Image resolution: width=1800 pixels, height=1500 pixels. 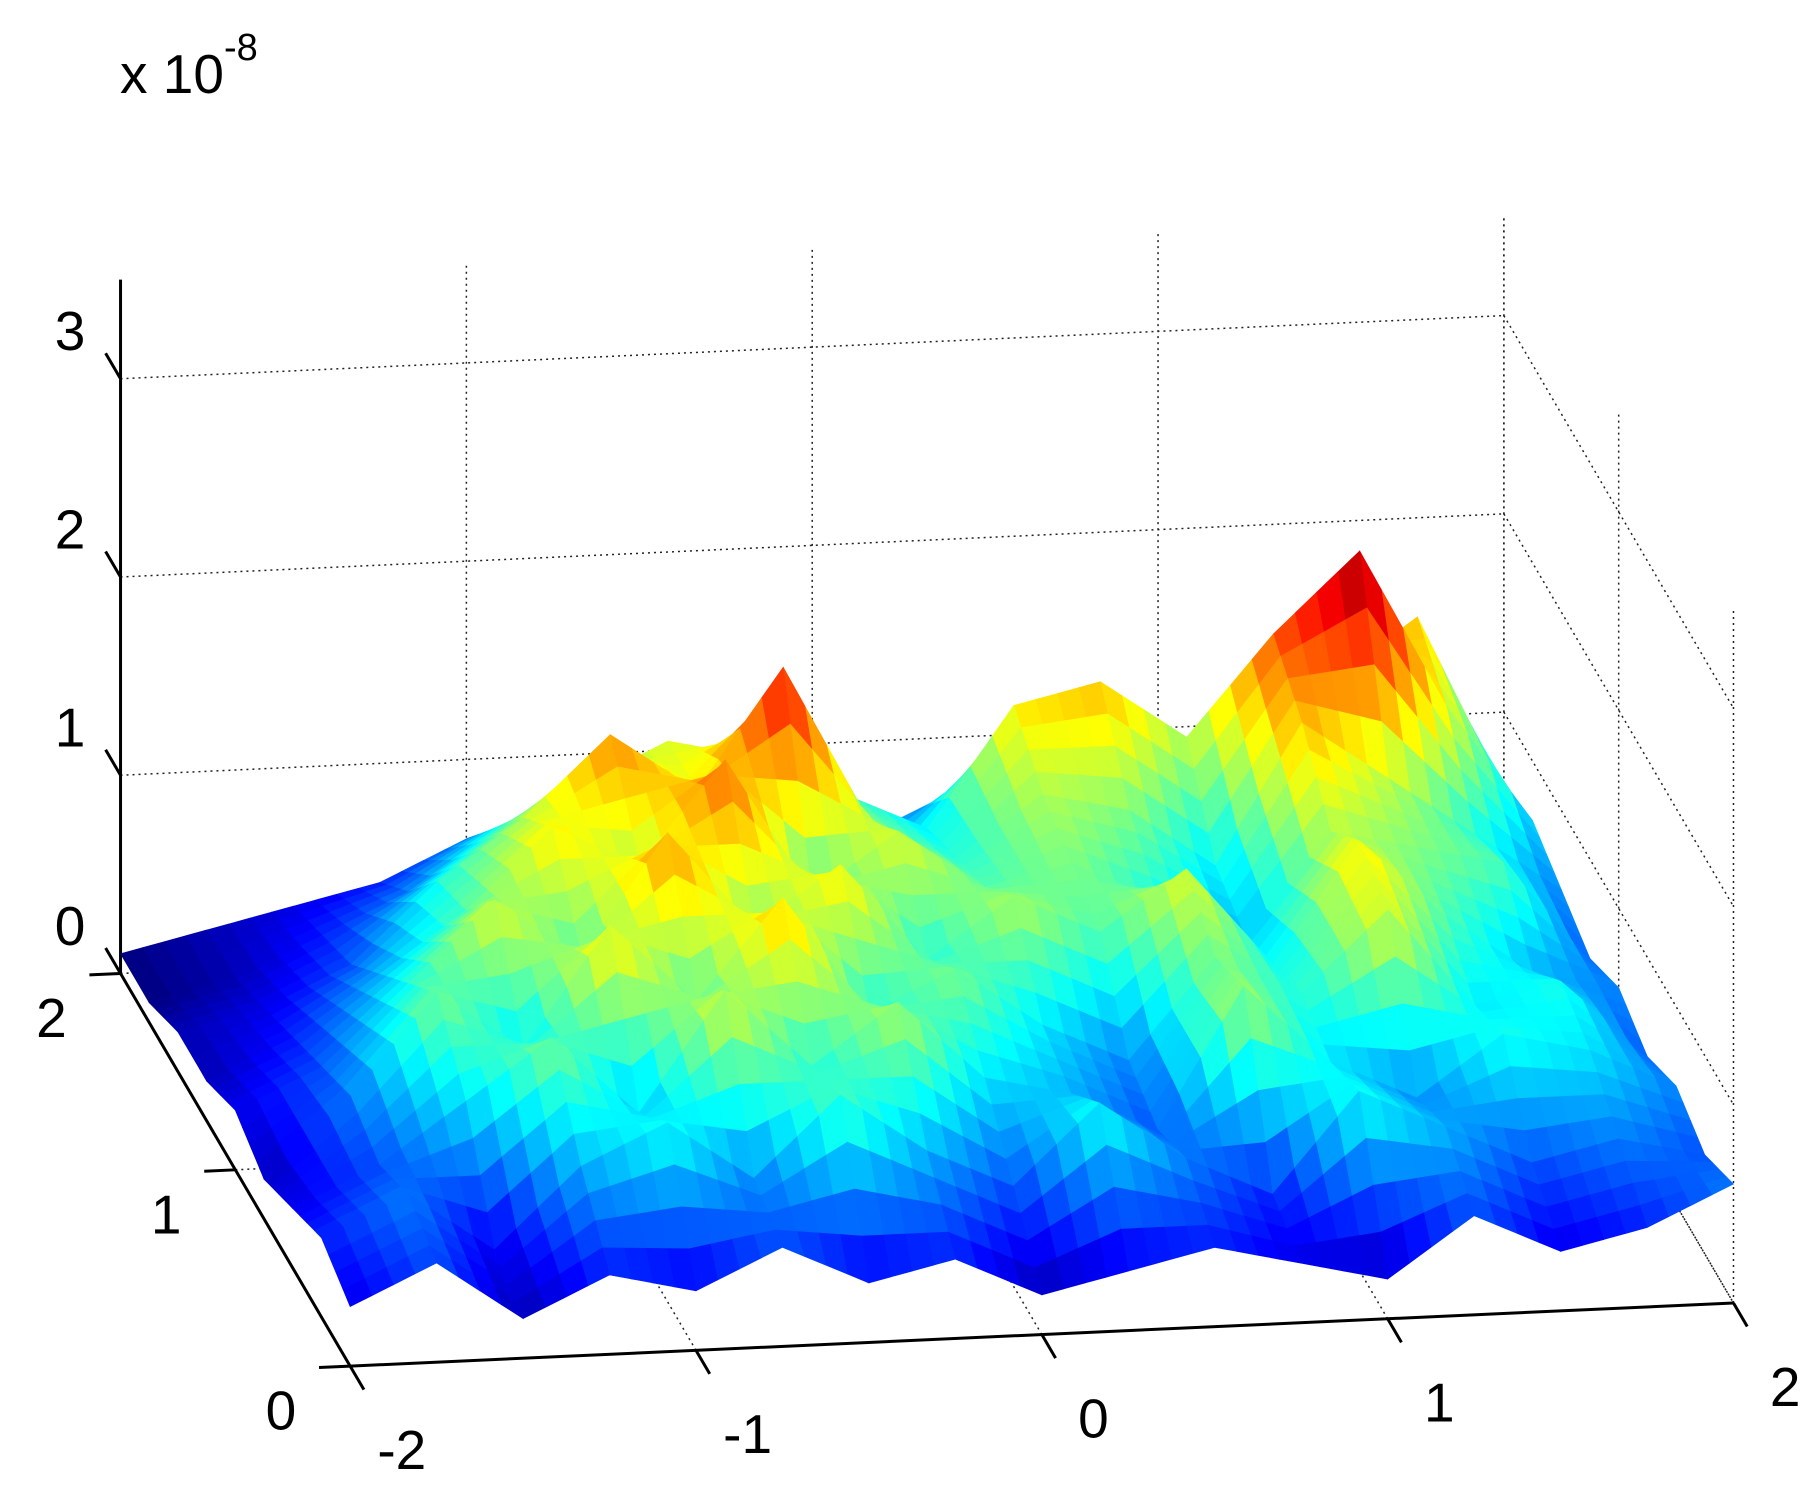 I want to click on z-multiplier-exponent: -8, so click(x=241, y=48).